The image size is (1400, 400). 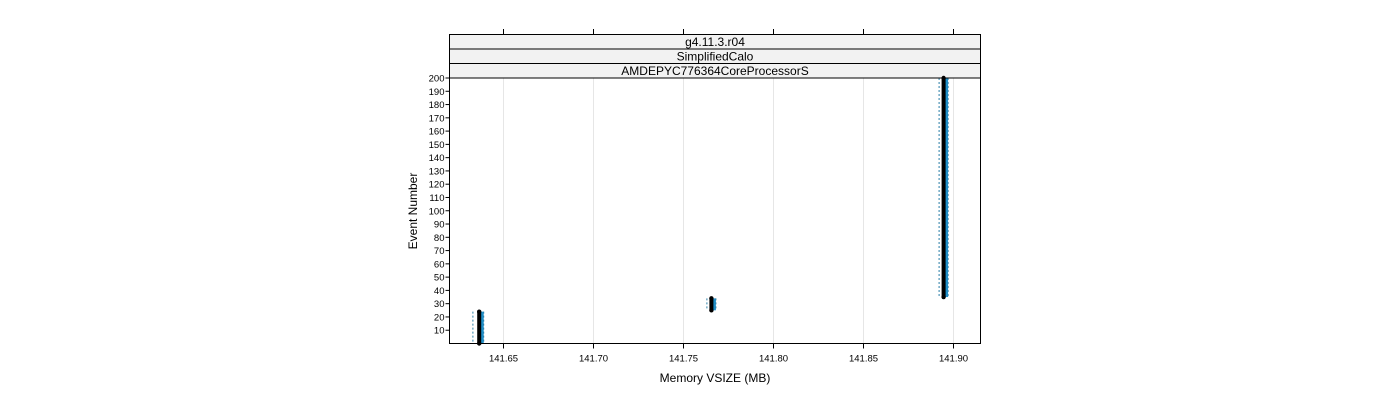 I want to click on x-tick-label: 141.75, so click(x=683, y=359).